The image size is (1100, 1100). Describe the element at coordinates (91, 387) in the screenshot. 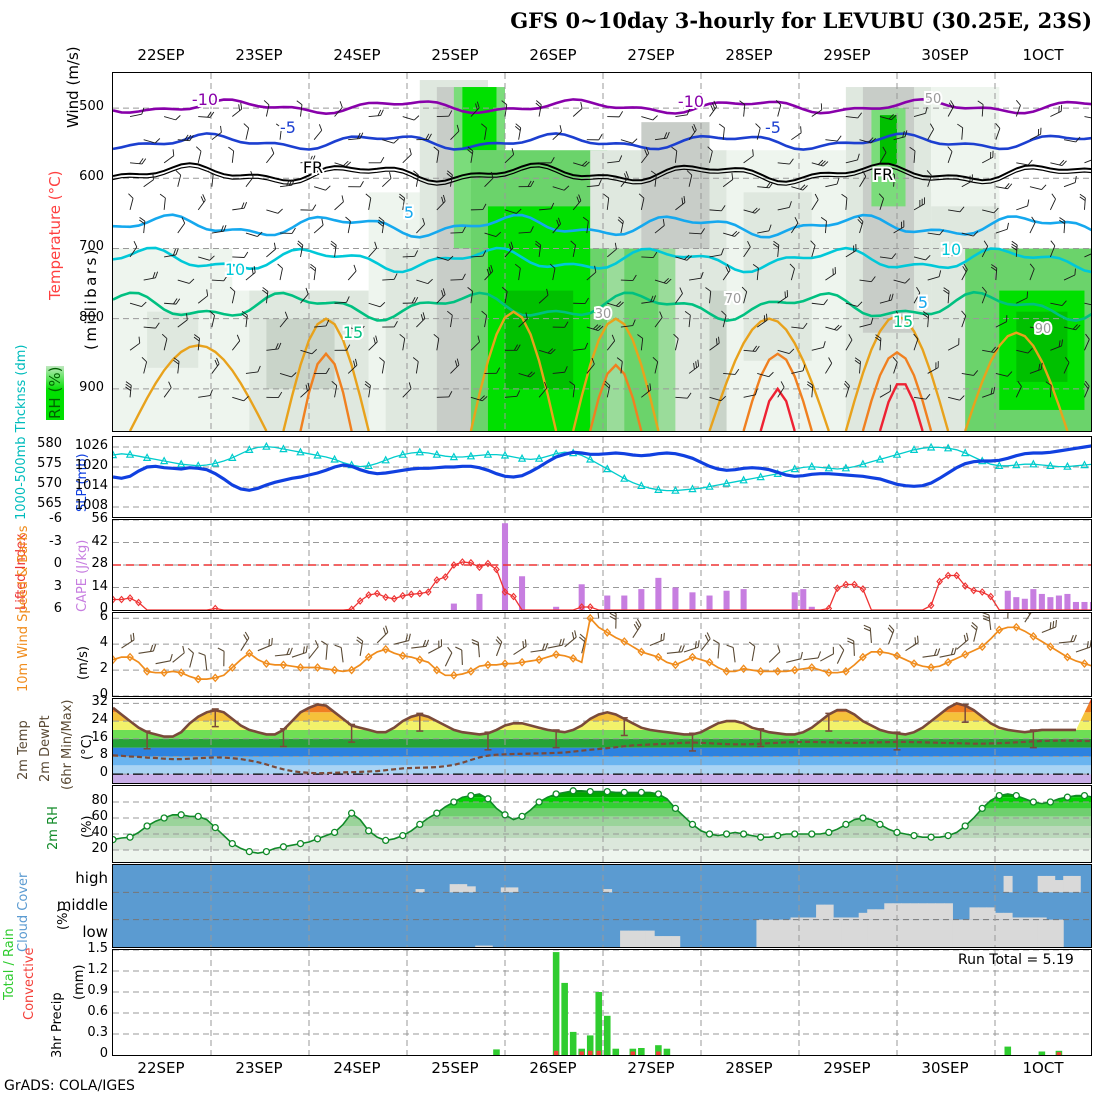

I see `axis-tick-label: 900` at that location.